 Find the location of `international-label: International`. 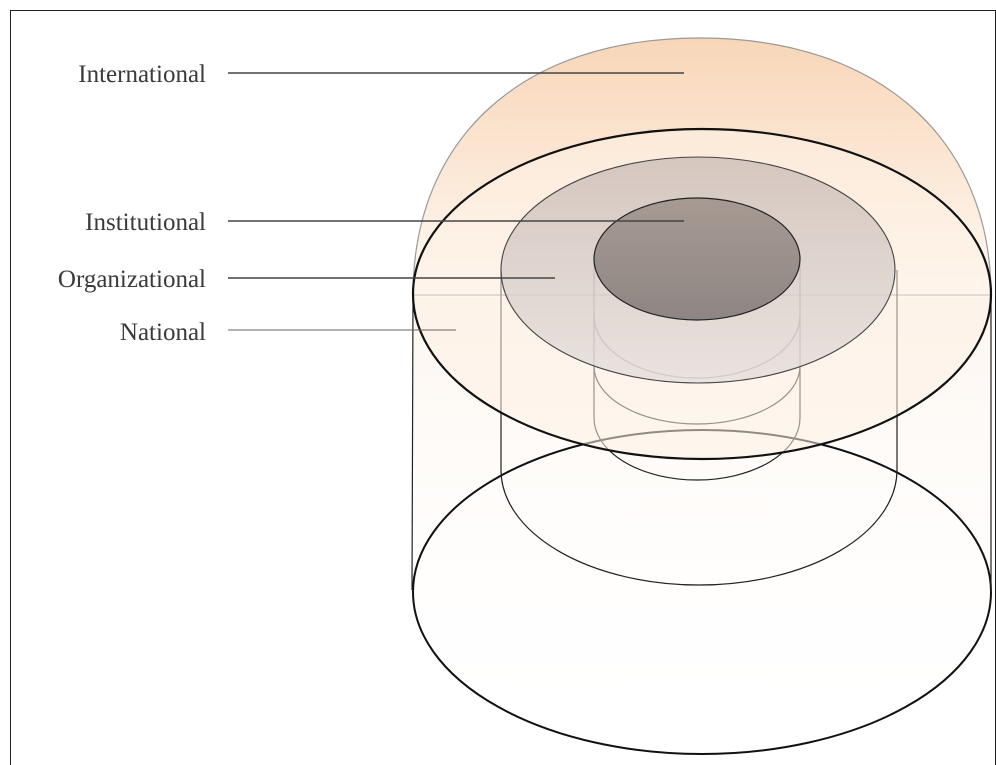

international-label: International is located at coordinates (142, 74).